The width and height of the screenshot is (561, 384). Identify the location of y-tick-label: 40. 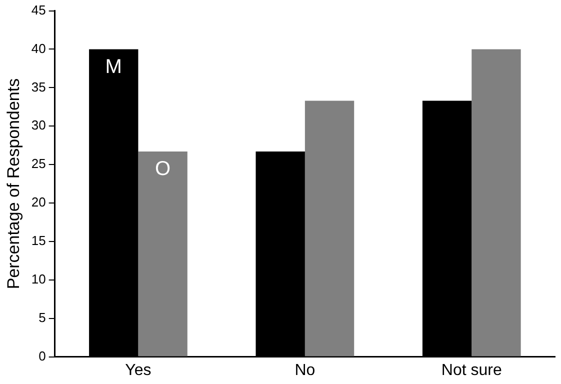
(38, 48).